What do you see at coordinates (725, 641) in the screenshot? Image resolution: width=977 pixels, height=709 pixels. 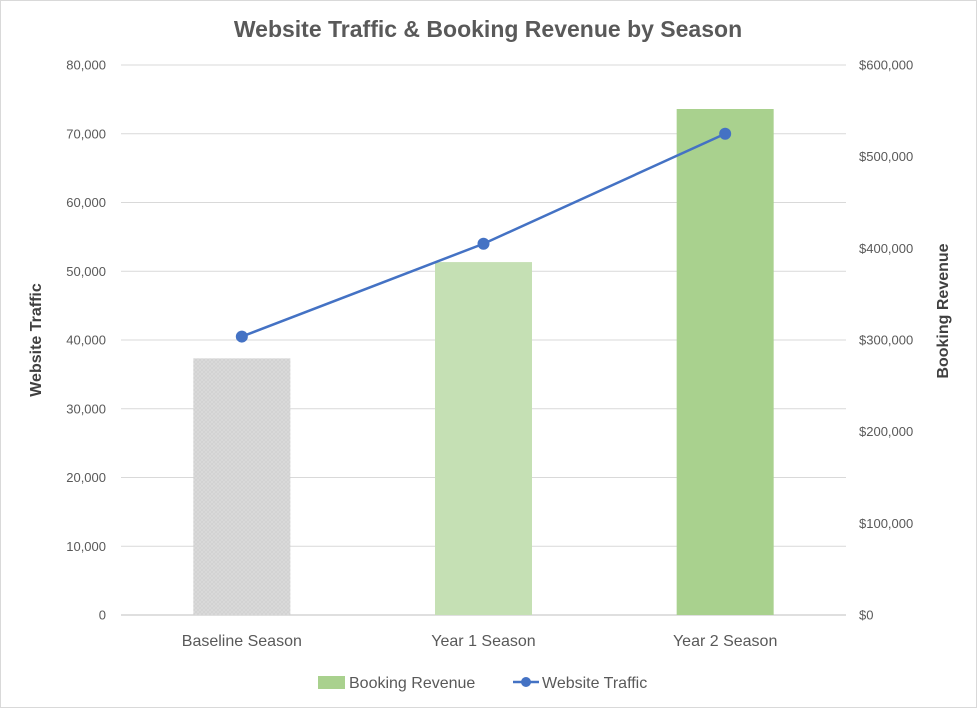 I see `category-label: Year 2 Season` at bounding box center [725, 641].